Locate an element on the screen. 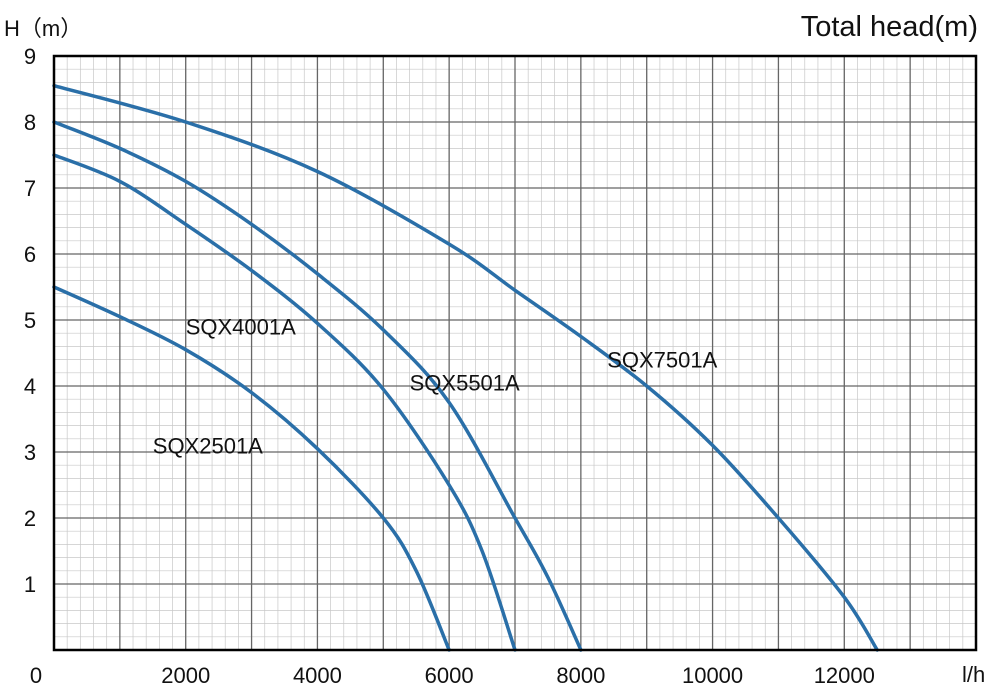 The height and width of the screenshot is (690, 1000). series-label-sqx4001a: SQX4001A is located at coordinates (241, 327).